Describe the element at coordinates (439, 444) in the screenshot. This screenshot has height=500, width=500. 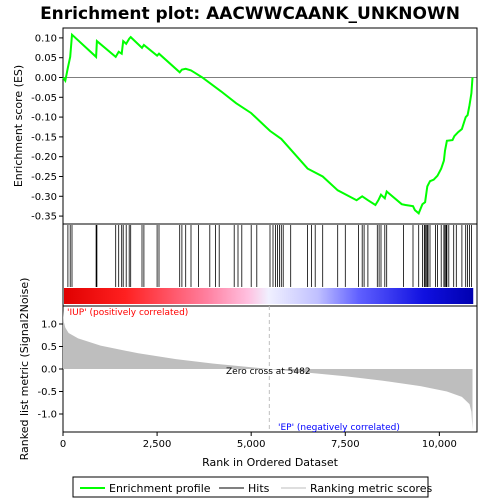
I see `x-tick-label: 10,000` at that location.